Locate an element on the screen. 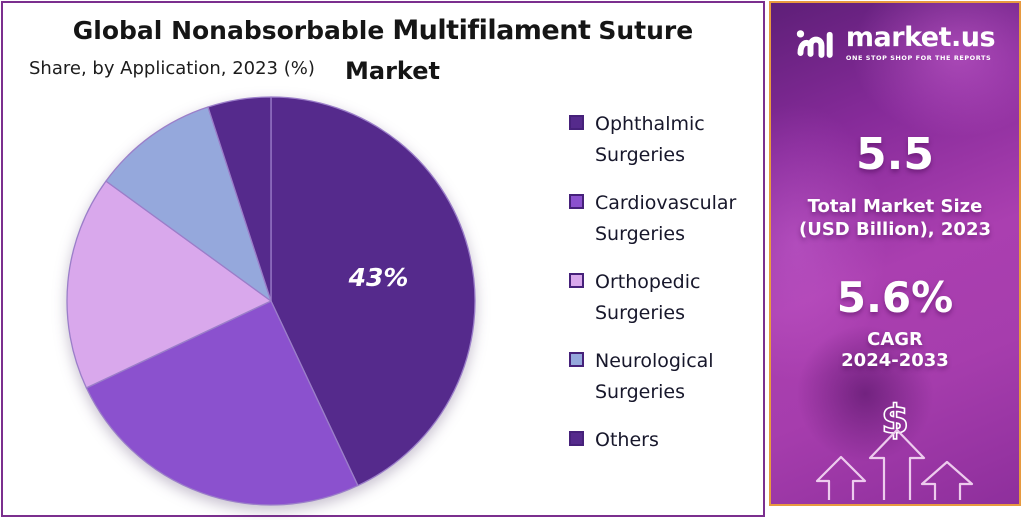  cagr-label-line1: CAGR is located at coordinates (895, 339).